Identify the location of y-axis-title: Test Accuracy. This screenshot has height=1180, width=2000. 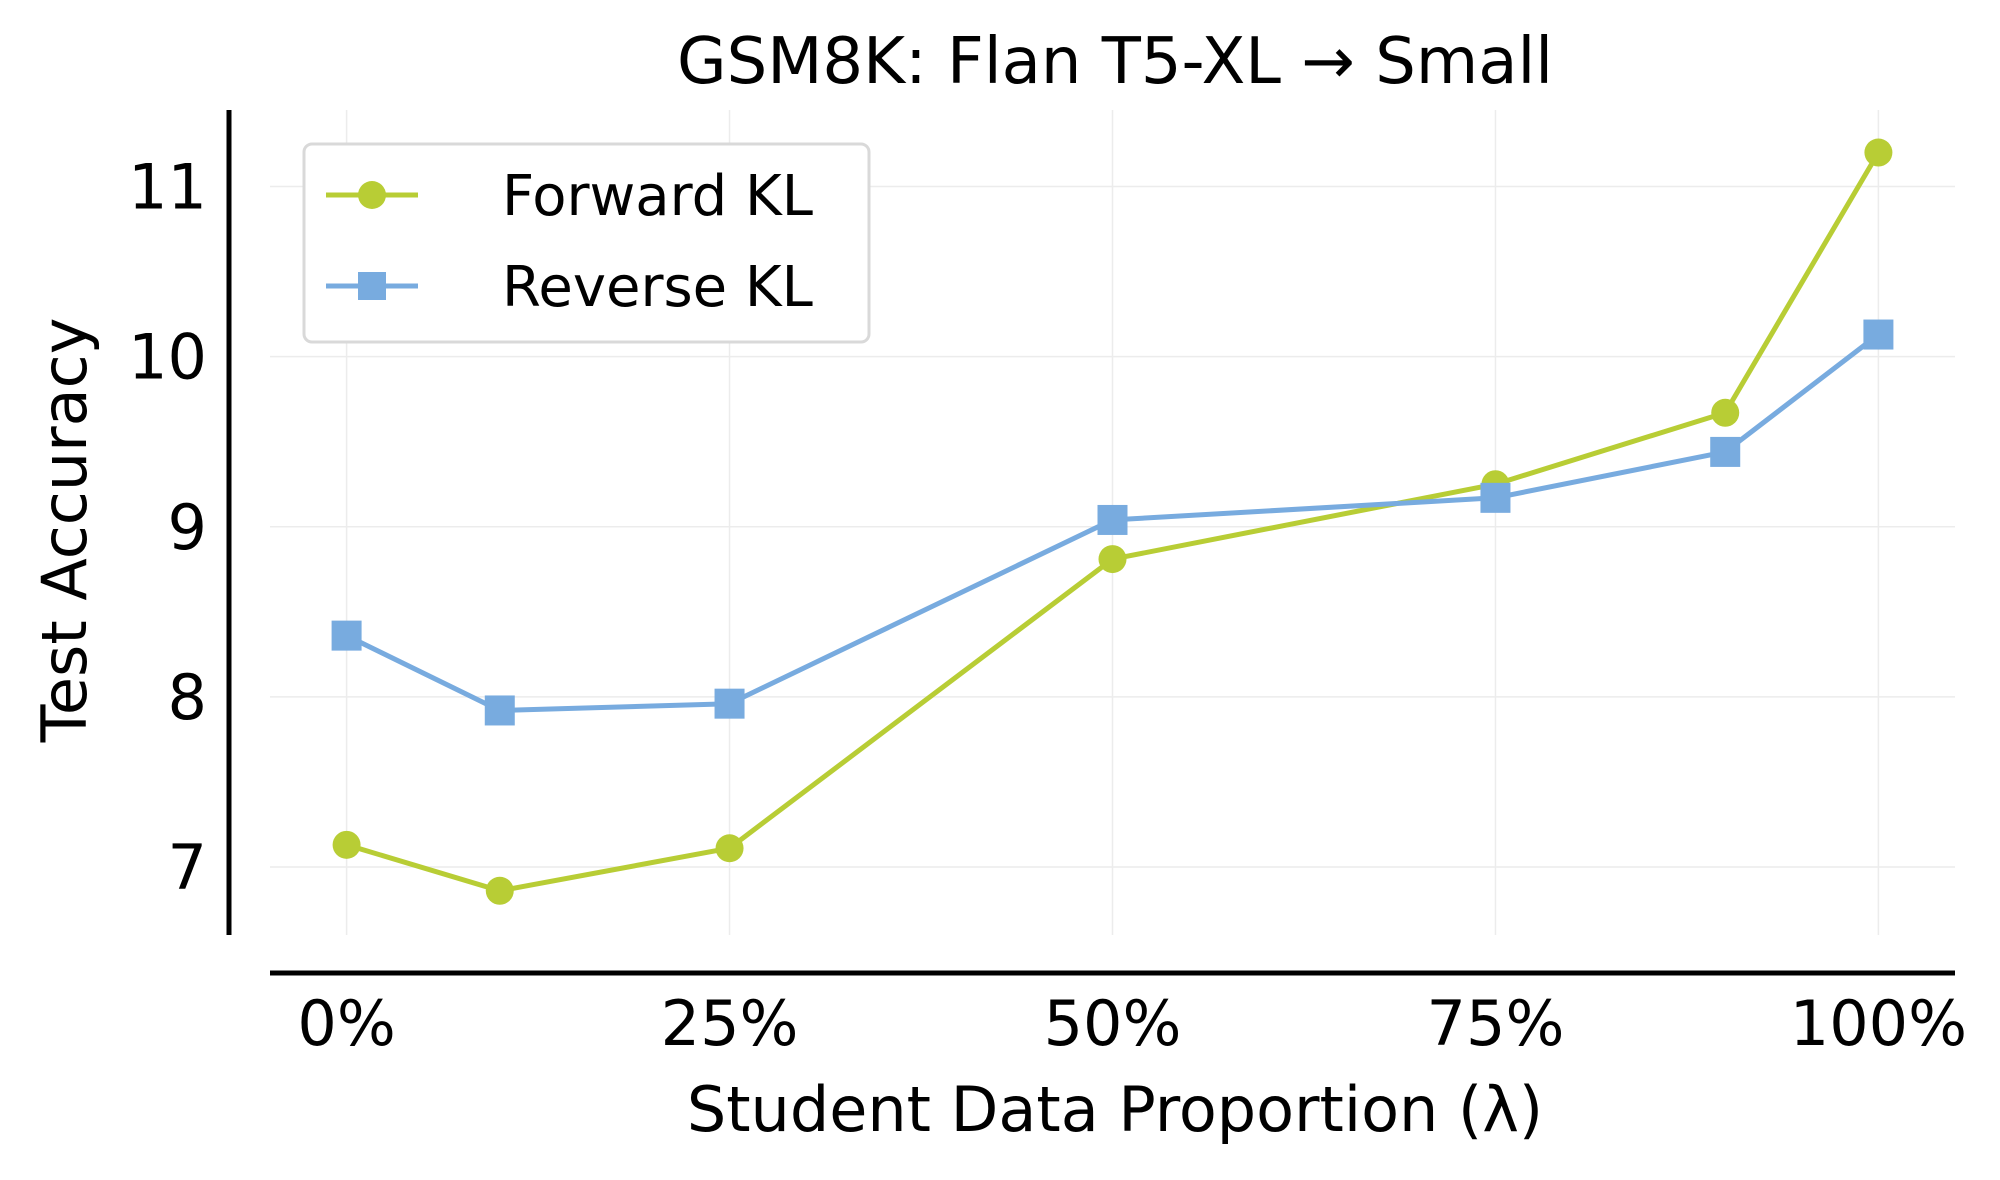
(64, 531).